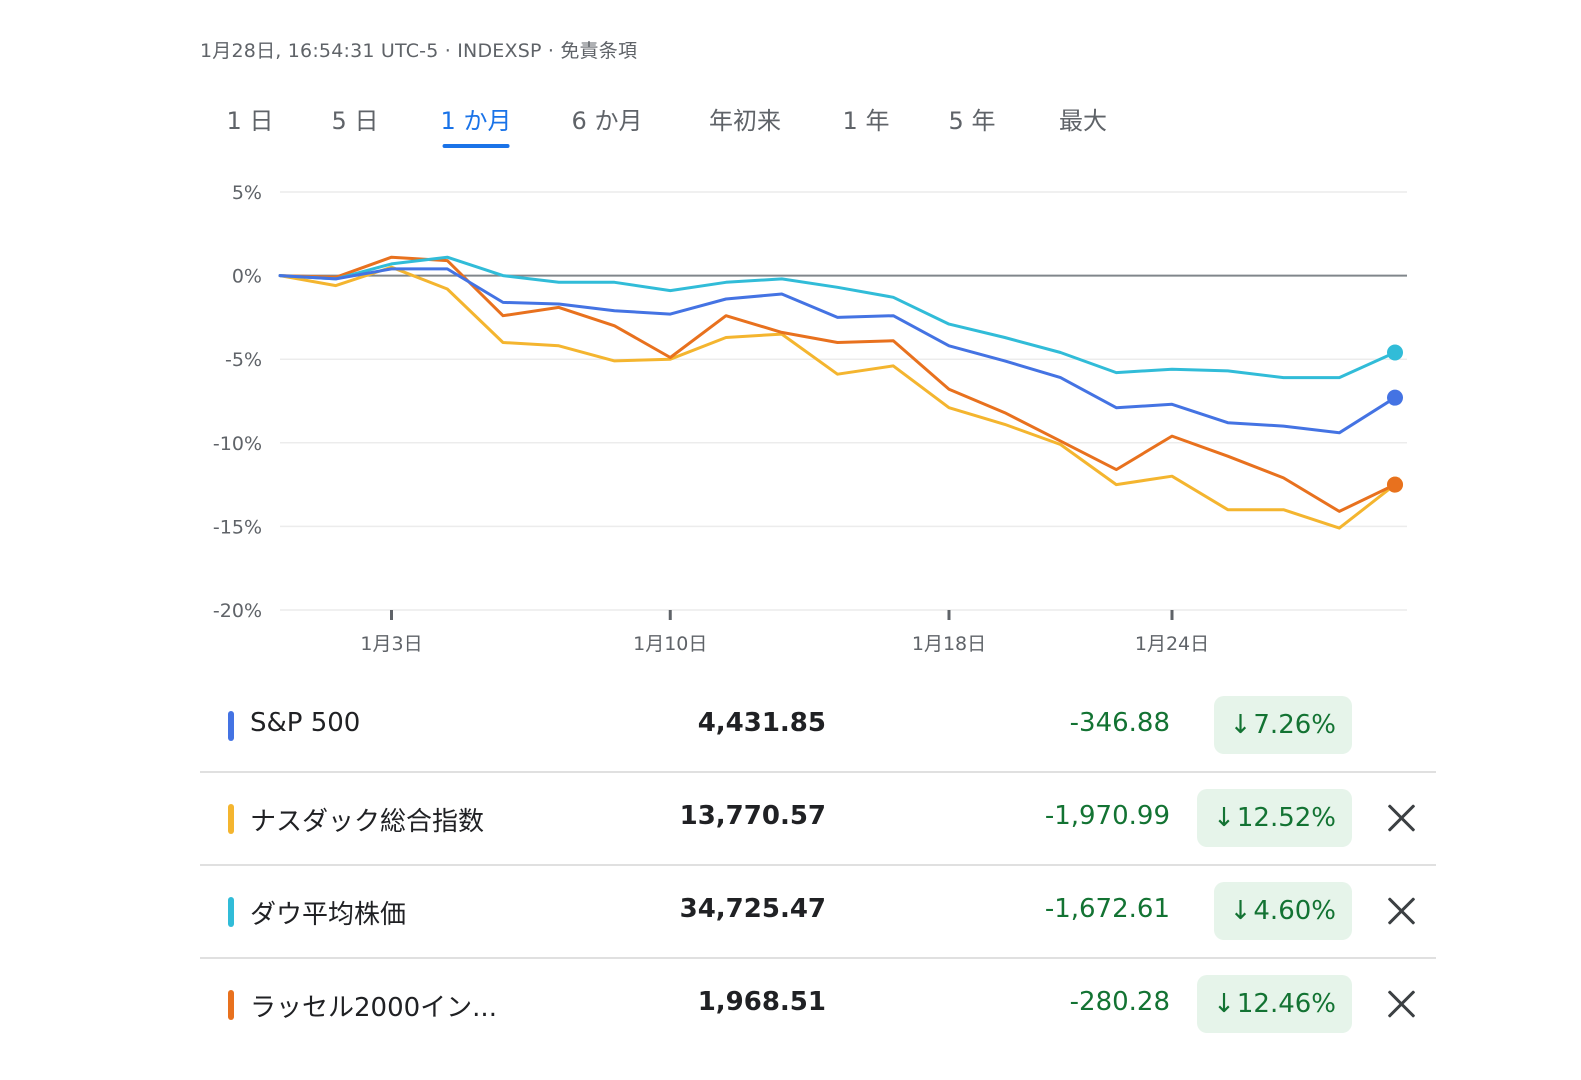  What do you see at coordinates (476, 146) in the screenshot?
I see `active-tab-indicator` at bounding box center [476, 146].